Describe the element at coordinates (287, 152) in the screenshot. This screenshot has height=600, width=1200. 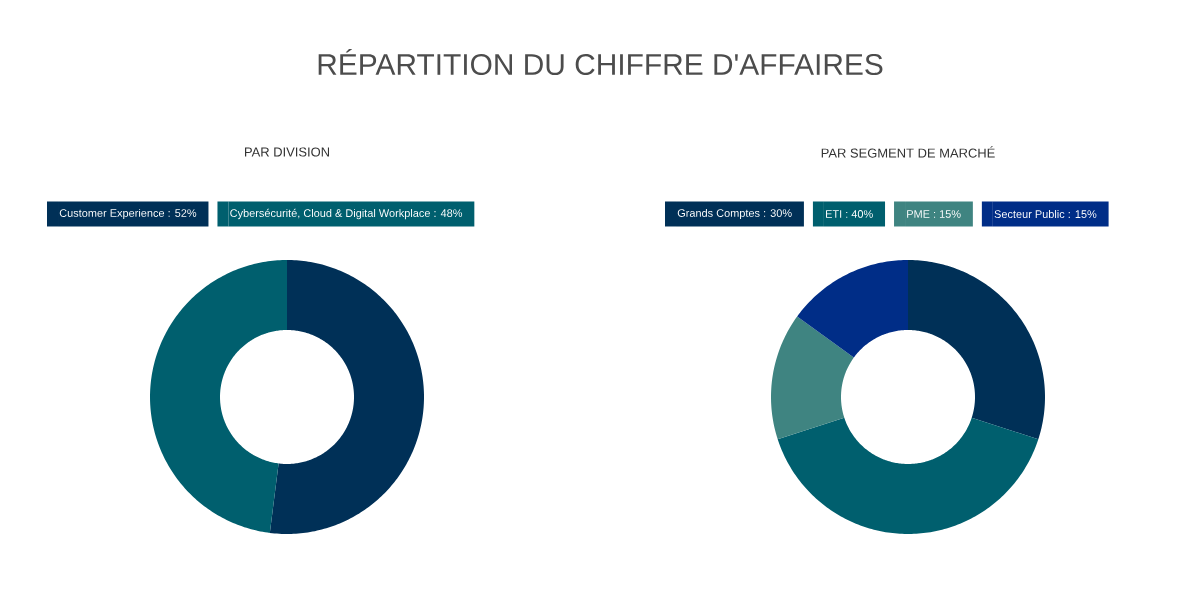
I see `chart-subtitle: PAR DIVISION` at that location.